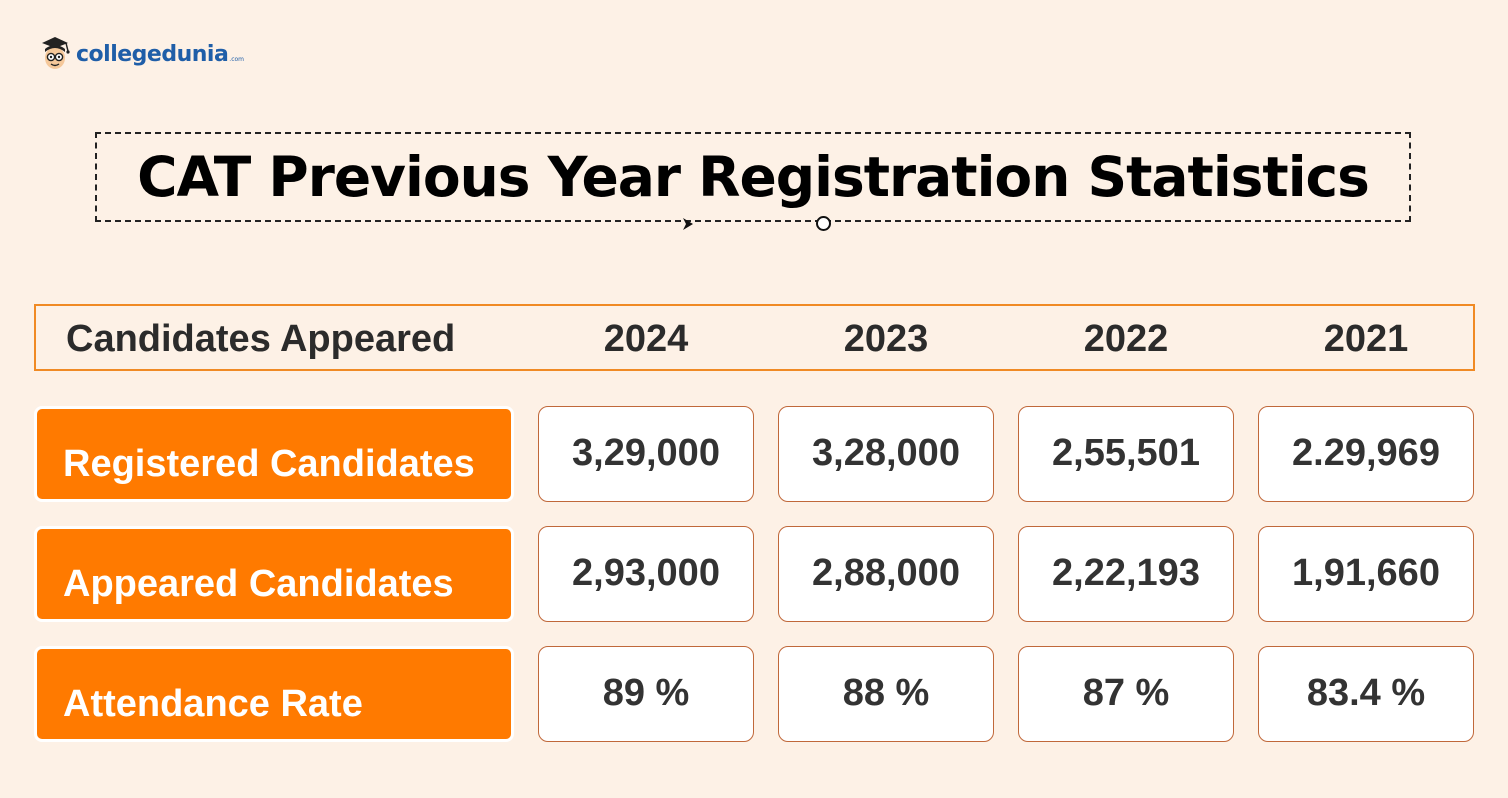  I want to click on circle-outline-icon, so click(823, 223).